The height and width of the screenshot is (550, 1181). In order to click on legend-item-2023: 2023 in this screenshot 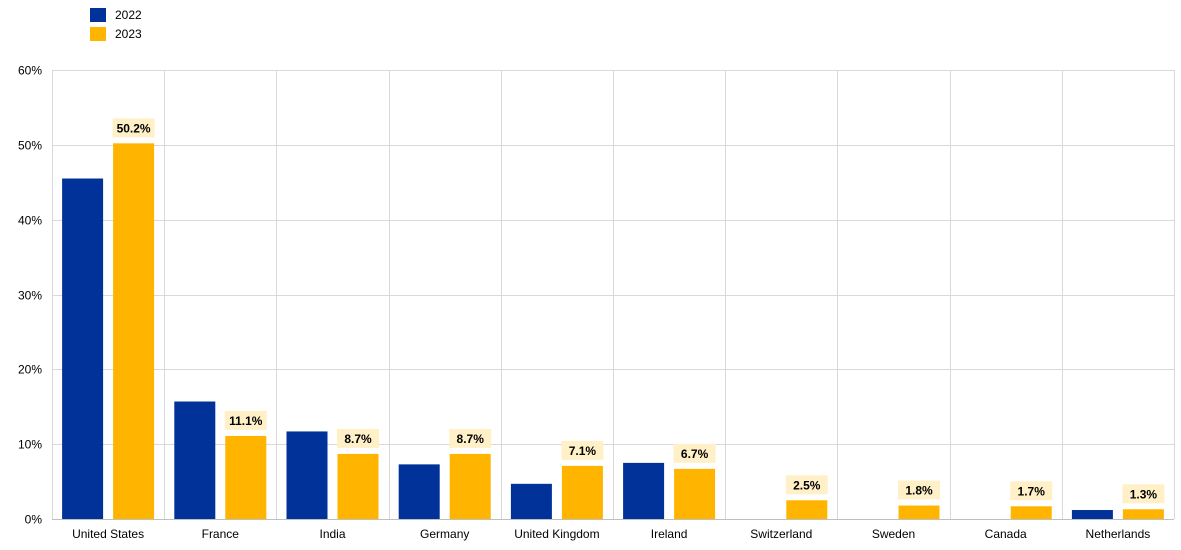, I will do `click(116, 33)`.